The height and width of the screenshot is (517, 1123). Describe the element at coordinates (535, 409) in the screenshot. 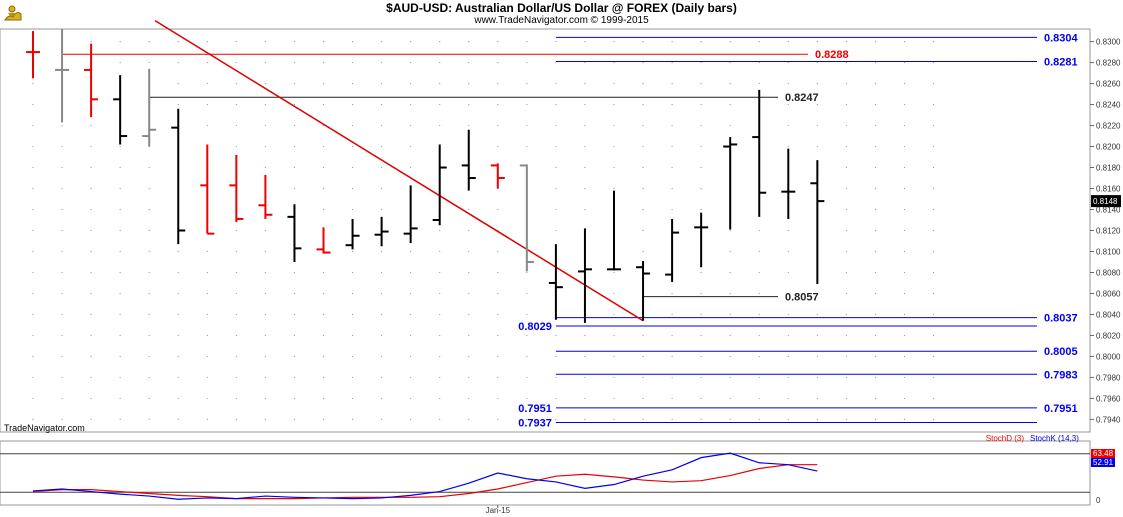

I see `level-label-left: 0.7951` at that location.